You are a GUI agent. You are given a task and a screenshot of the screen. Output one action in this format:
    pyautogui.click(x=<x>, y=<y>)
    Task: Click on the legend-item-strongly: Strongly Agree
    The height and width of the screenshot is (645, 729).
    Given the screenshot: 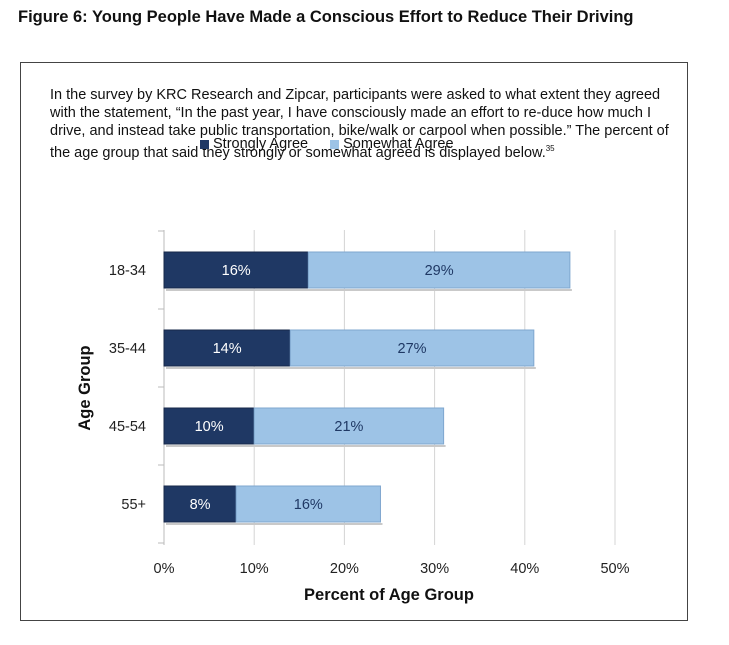 What is the action you would take?
    pyautogui.click(x=254, y=144)
    